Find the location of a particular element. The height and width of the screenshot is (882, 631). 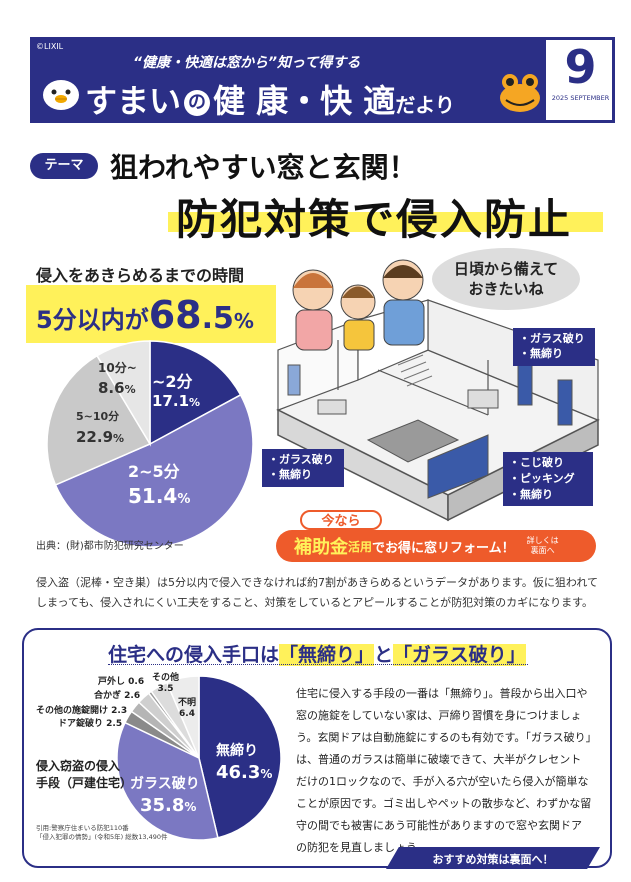

pie2-slice-glass is located at coordinates (167, 781).